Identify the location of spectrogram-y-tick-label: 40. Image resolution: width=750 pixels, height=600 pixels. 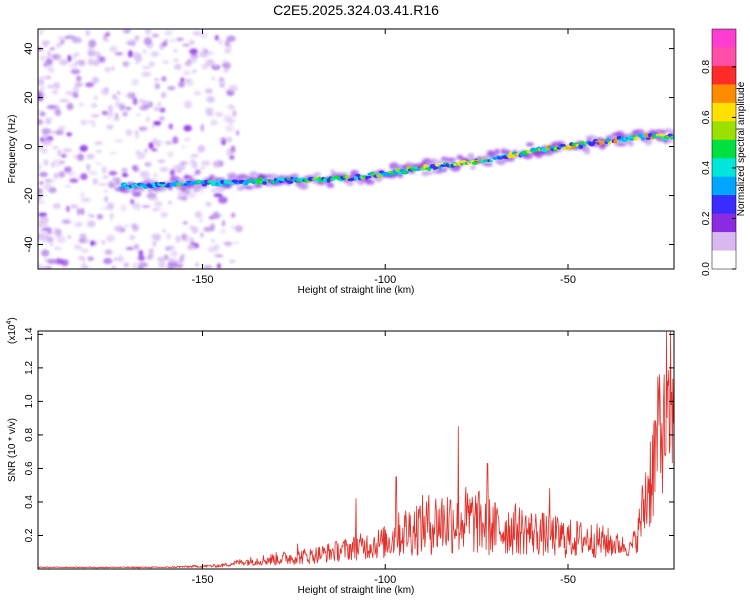
(29, 48).